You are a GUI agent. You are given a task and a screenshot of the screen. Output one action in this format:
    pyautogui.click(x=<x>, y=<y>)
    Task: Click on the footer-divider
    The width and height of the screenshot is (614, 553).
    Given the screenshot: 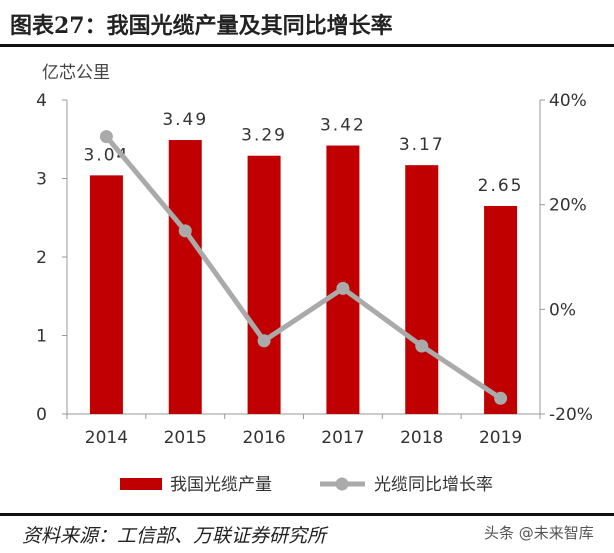 What is the action you would take?
    pyautogui.click(x=307, y=514)
    